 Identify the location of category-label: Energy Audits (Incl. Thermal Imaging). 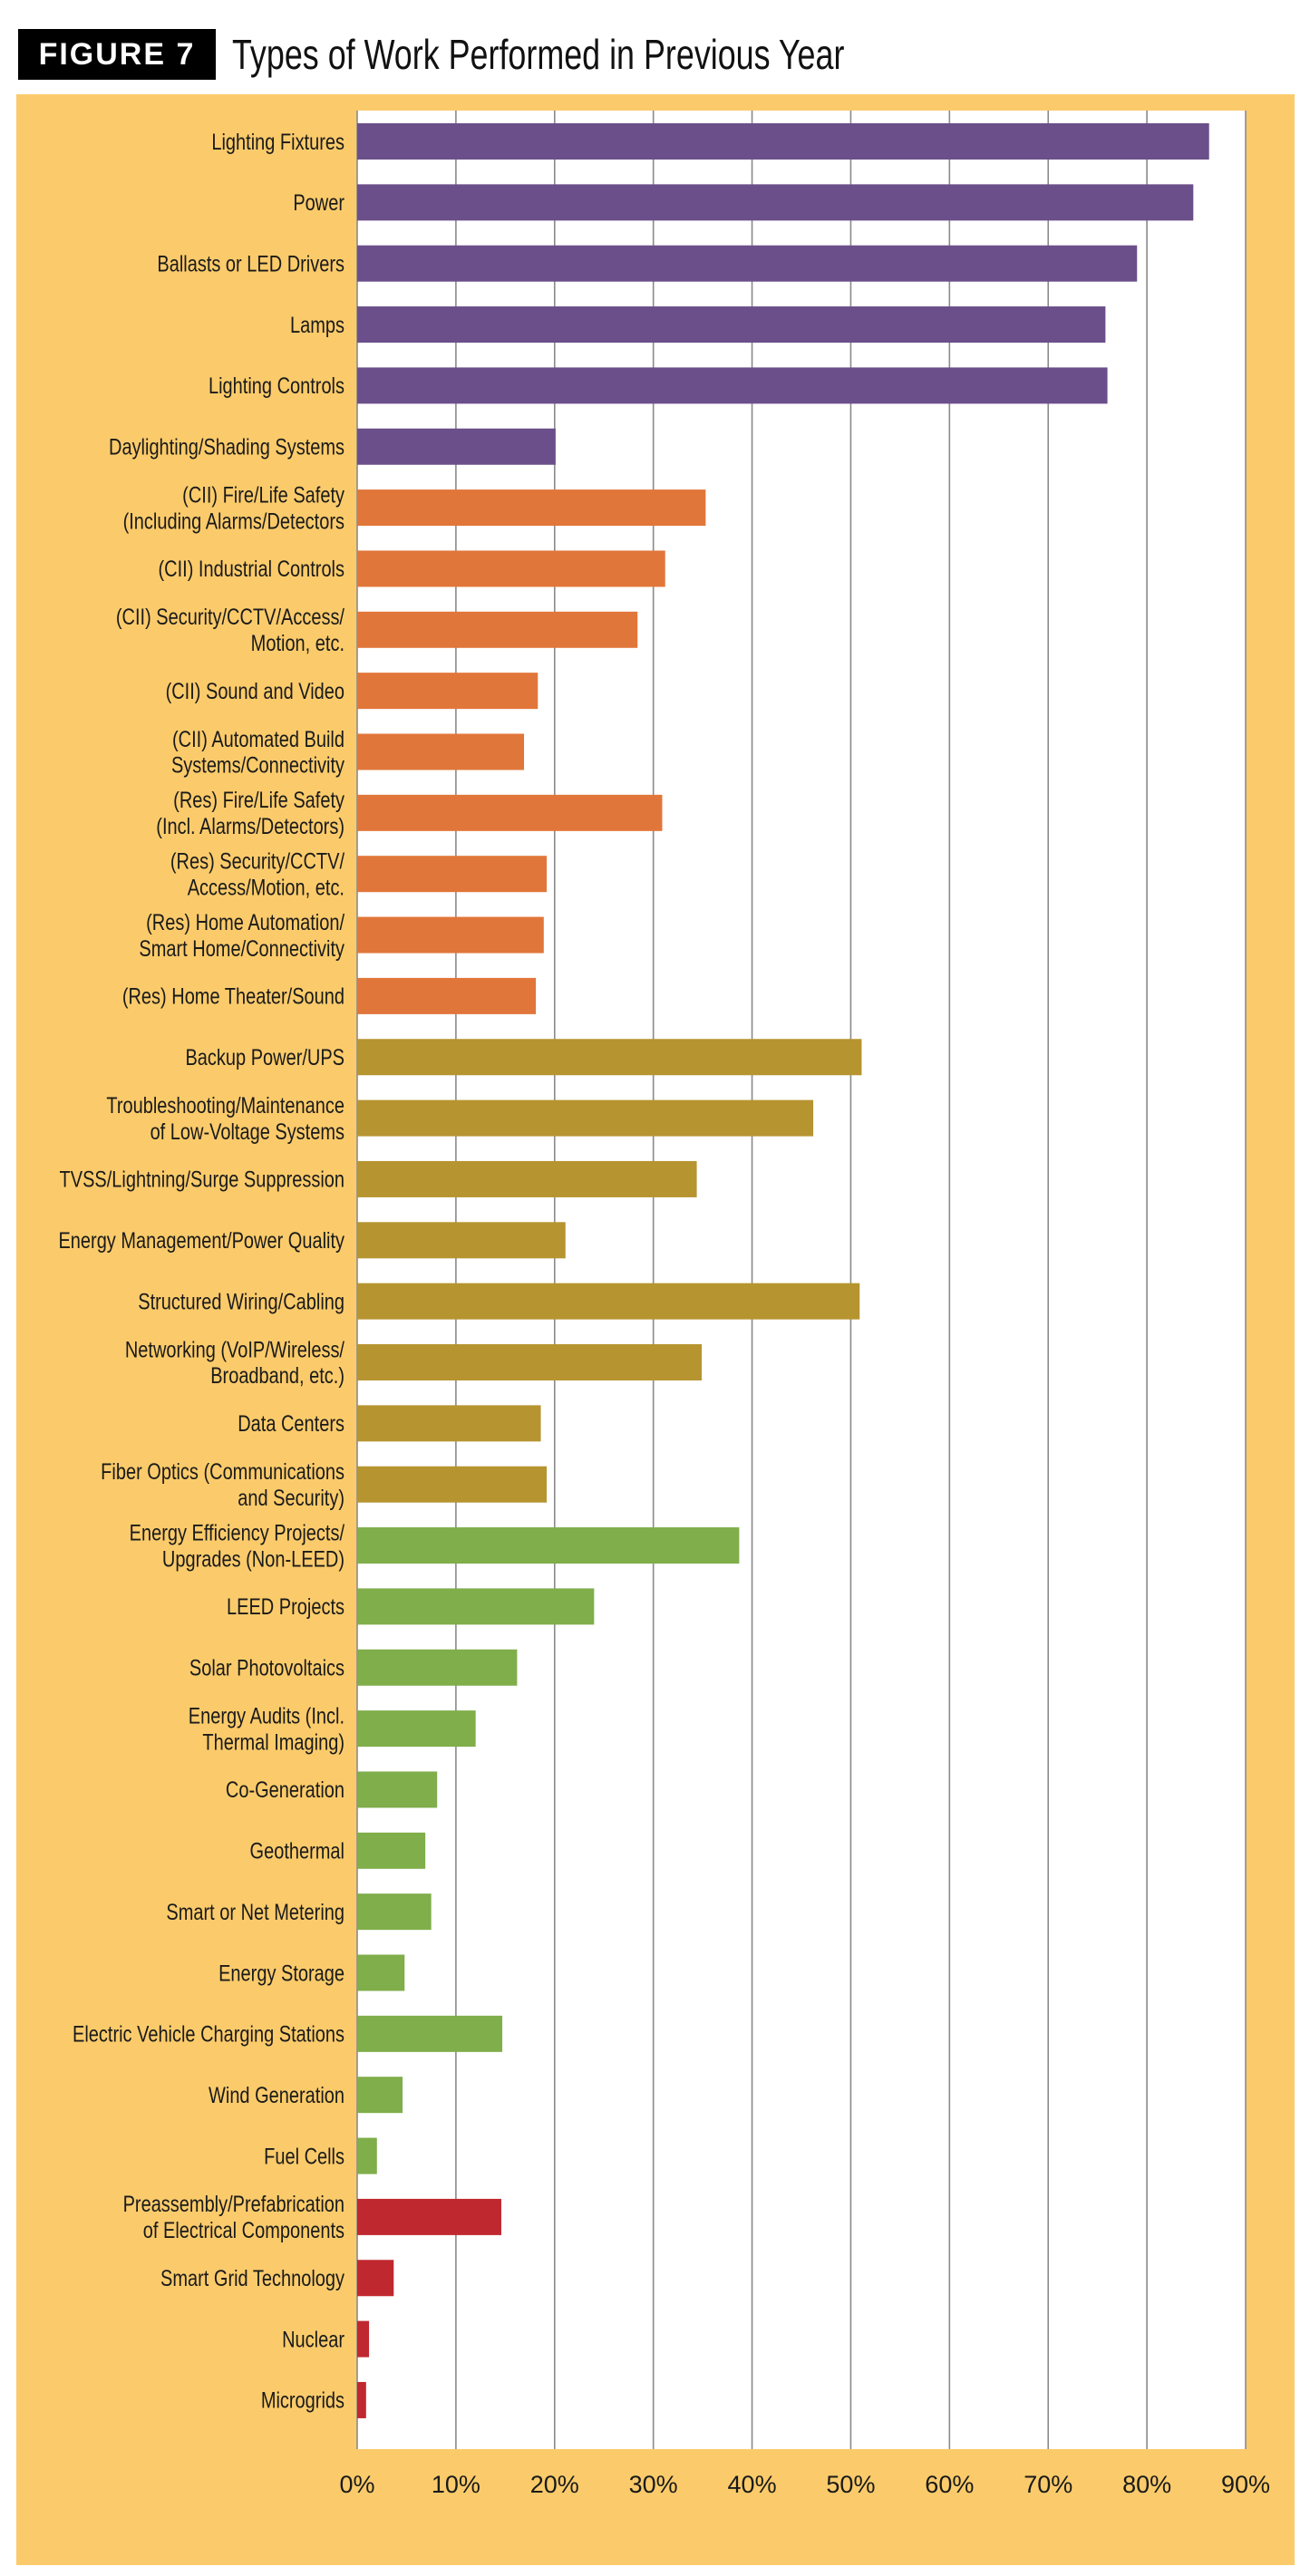
(266, 1729).